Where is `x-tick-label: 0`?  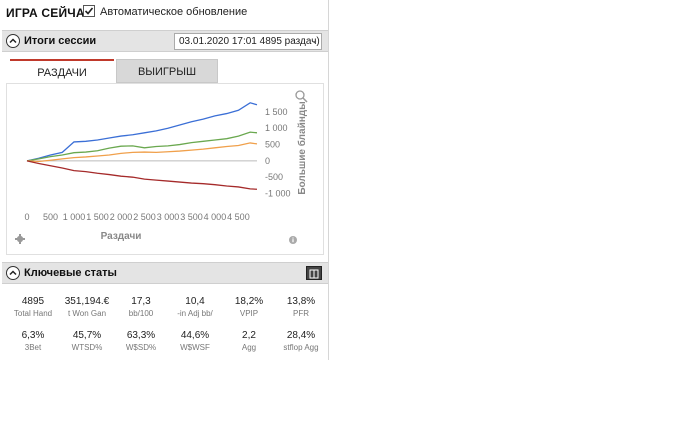 x-tick-label: 0 is located at coordinates (26, 217).